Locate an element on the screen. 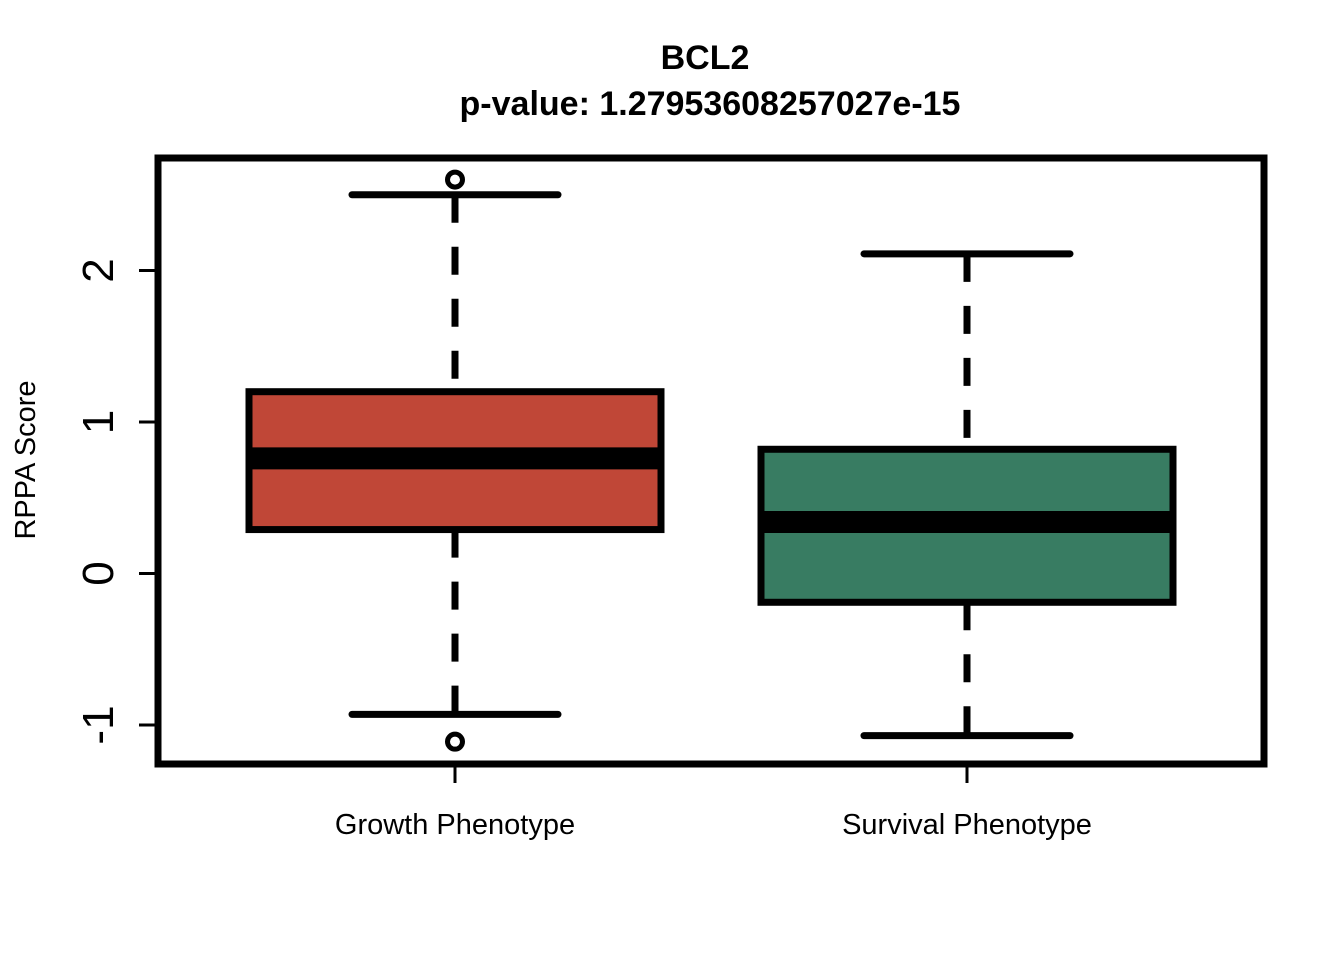 This screenshot has width=1344, height=960. y-tick-label: -1 is located at coordinates (98, 724).